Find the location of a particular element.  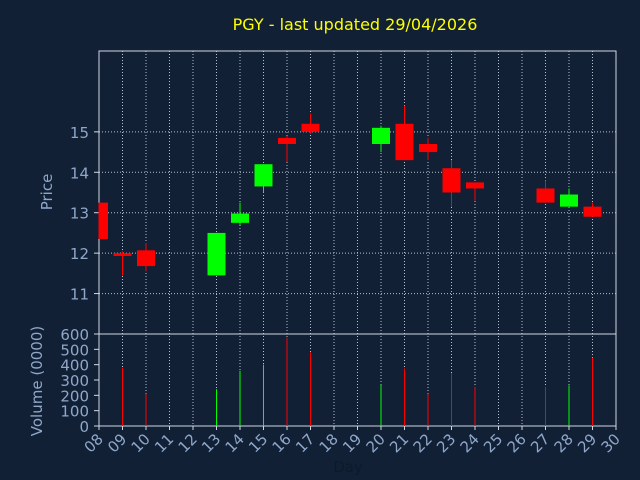

volume-tick-label: 400 is located at coordinates (74, 366).